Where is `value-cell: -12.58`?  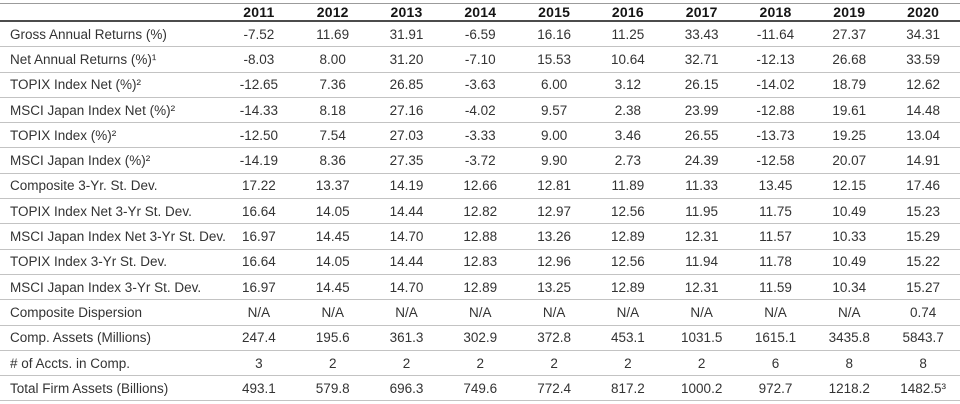
value-cell: -12.58 is located at coordinates (775, 160).